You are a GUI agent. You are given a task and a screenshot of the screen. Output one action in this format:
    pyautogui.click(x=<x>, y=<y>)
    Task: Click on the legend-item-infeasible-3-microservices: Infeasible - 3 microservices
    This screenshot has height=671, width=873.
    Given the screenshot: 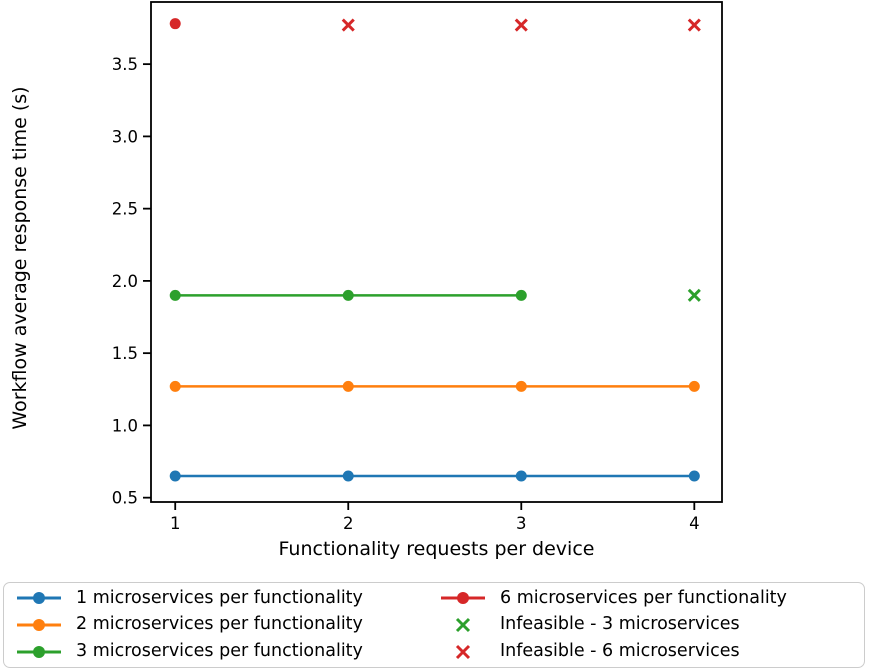 What is the action you would take?
    pyautogui.click(x=646, y=625)
    